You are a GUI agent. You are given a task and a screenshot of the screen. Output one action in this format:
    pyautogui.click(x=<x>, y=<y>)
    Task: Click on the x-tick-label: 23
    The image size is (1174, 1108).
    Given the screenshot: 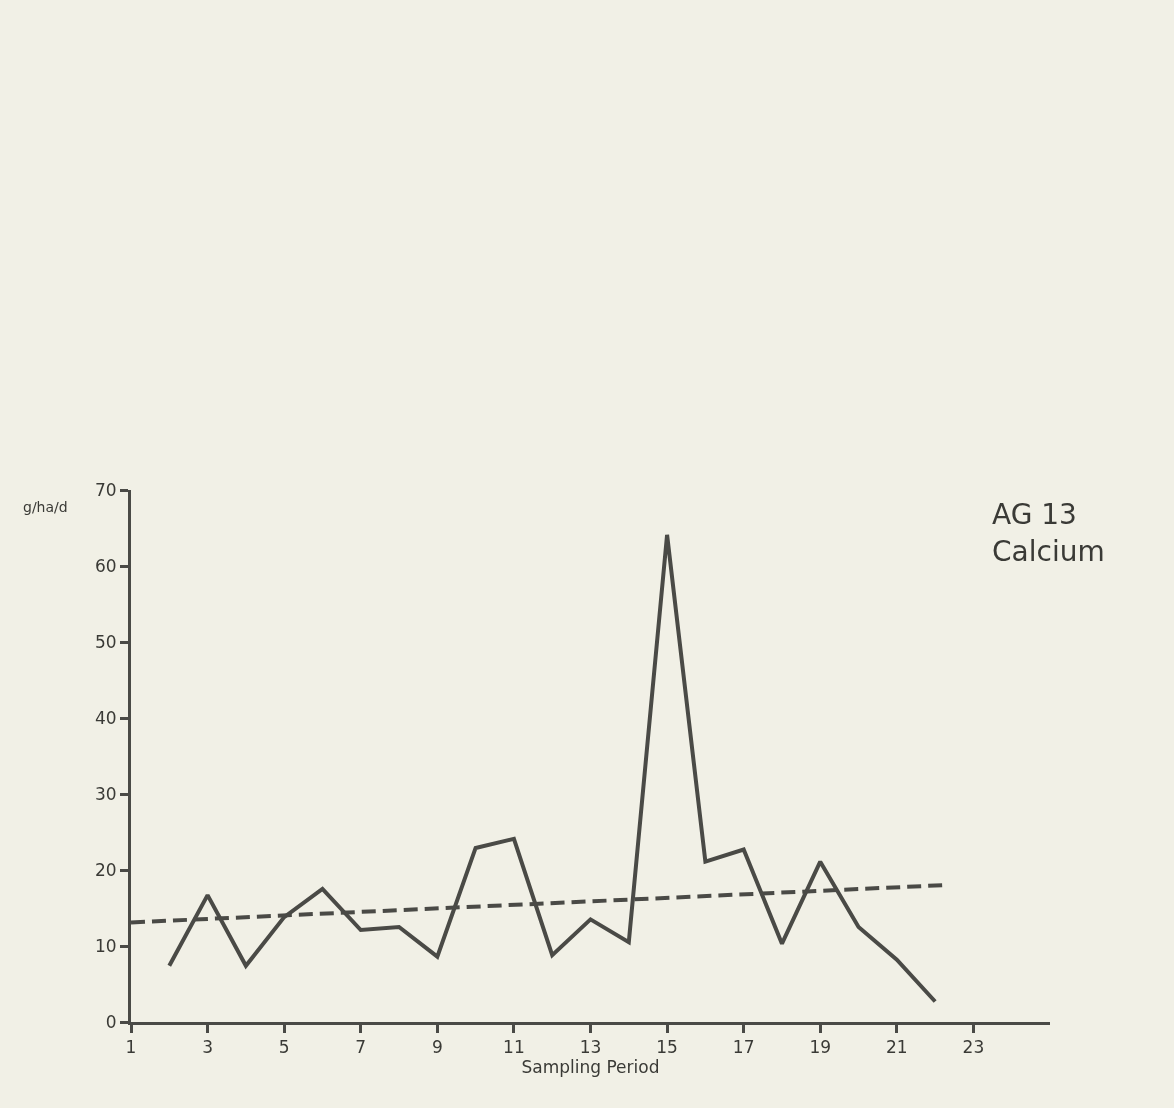 What is the action you would take?
    pyautogui.click(x=973, y=1047)
    